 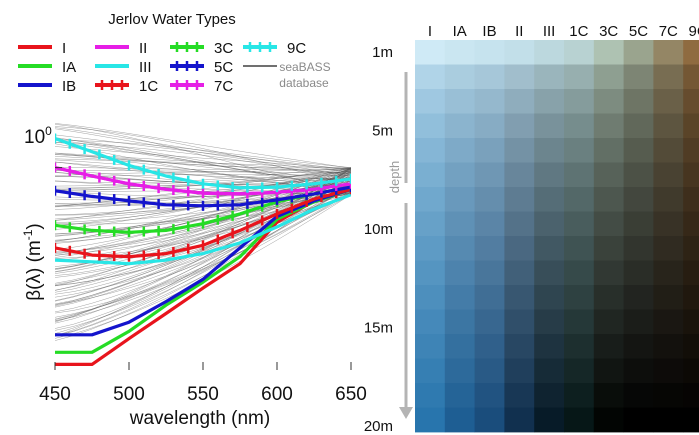 I want to click on legend-label: 9C, so click(x=296, y=48).